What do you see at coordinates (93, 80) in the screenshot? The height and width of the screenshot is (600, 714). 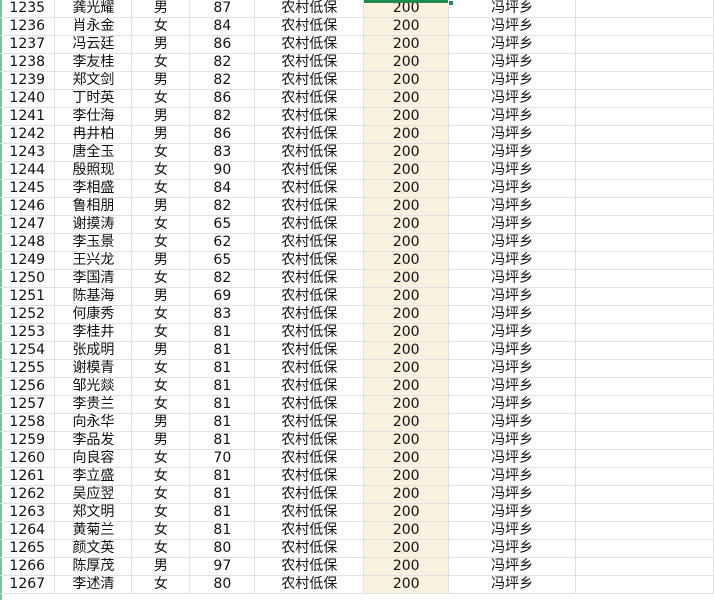 I see `name-cell: 郑文剑` at bounding box center [93, 80].